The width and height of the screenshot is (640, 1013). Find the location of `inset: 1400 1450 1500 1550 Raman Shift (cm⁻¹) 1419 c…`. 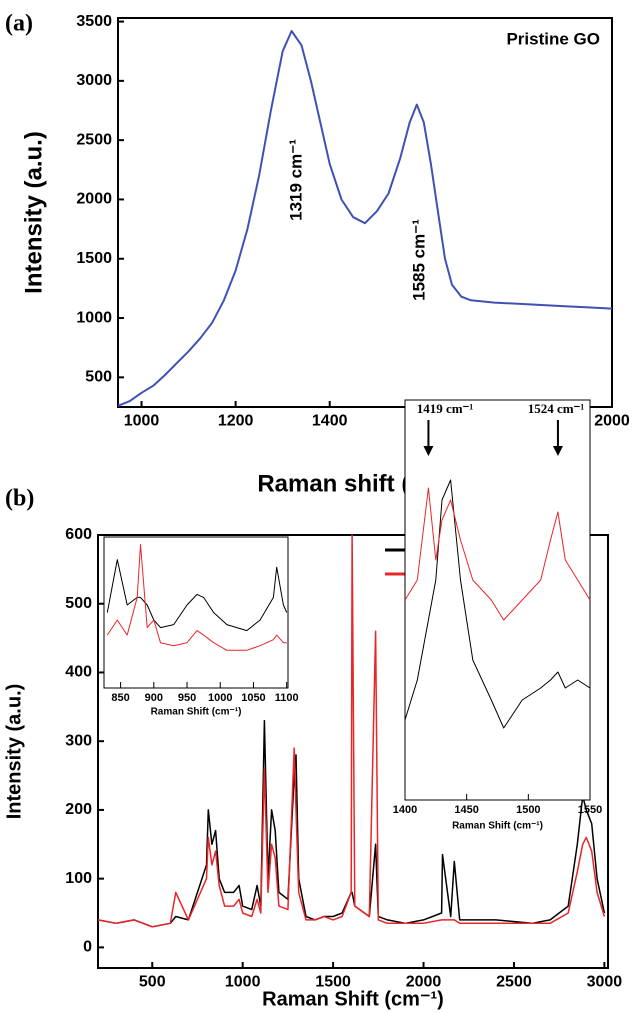

inset: 1400 1450 1500 1550 Raman Shift (cm⁻¹) 1419 c… is located at coordinates (497, 615).